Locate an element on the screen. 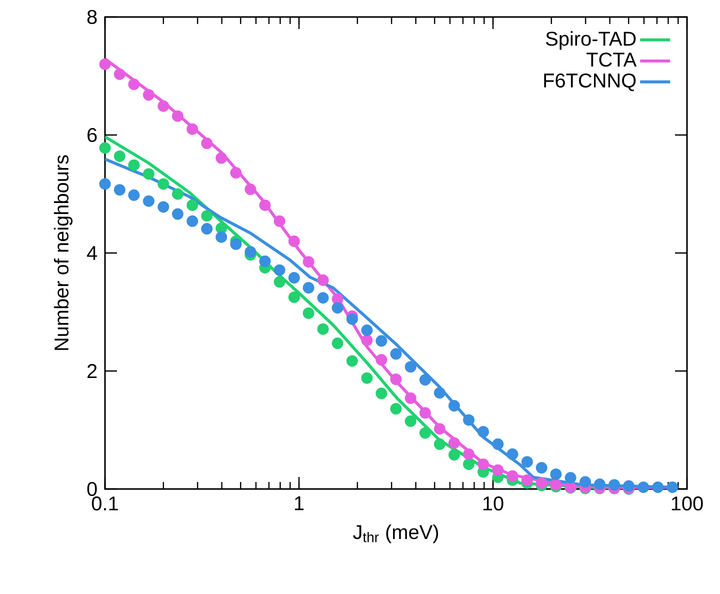  x-tick-label: 10 is located at coordinates (493, 503).